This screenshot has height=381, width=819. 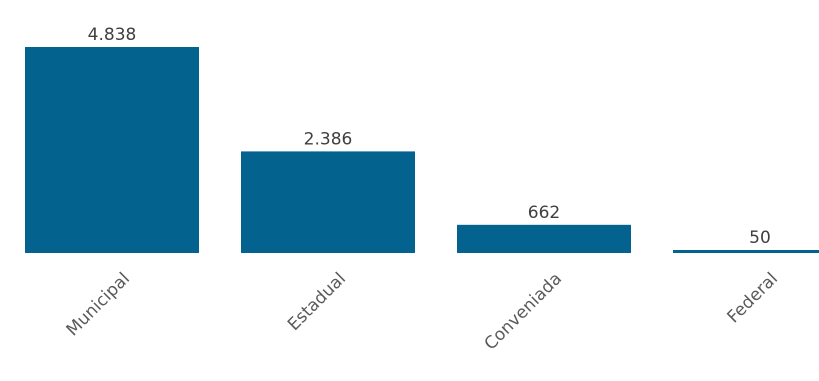 I want to click on bar-municipal, so click(x=112, y=150).